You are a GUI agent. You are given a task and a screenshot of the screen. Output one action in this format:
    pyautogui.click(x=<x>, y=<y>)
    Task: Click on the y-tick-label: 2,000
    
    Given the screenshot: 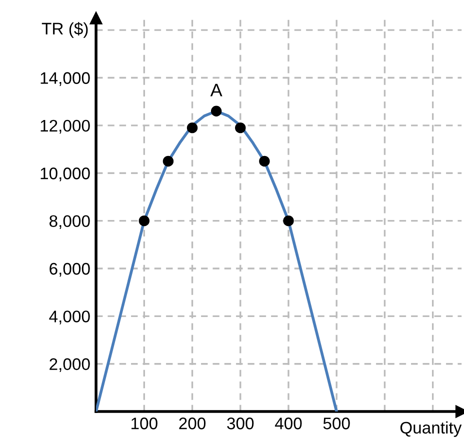 What is the action you would take?
    pyautogui.click(x=70, y=365)
    